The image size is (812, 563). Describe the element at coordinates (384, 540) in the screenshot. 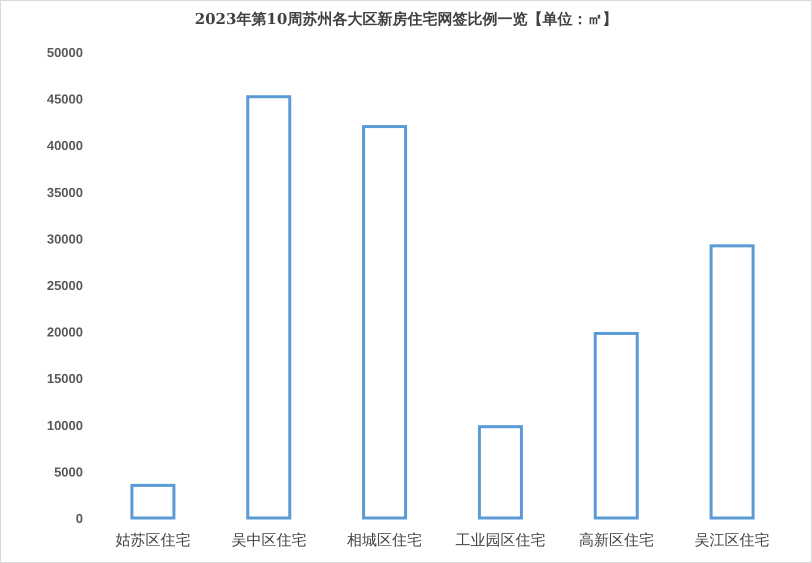

I see `x-tick-label: 相城区住宅` at that location.